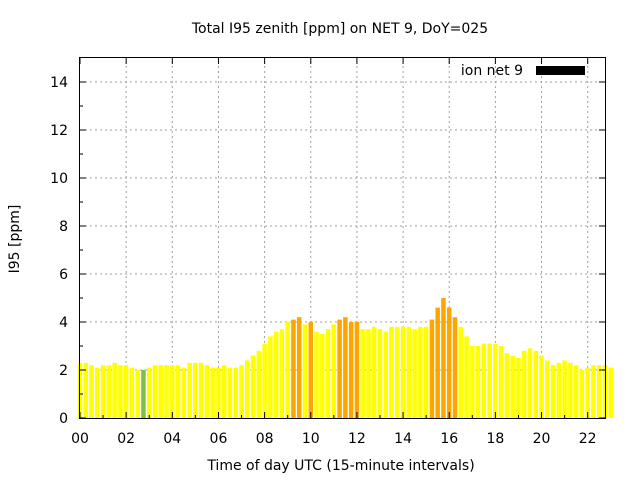  Describe the element at coordinates (492, 71) in the screenshot. I see `legend-label: ion net 9` at that location.